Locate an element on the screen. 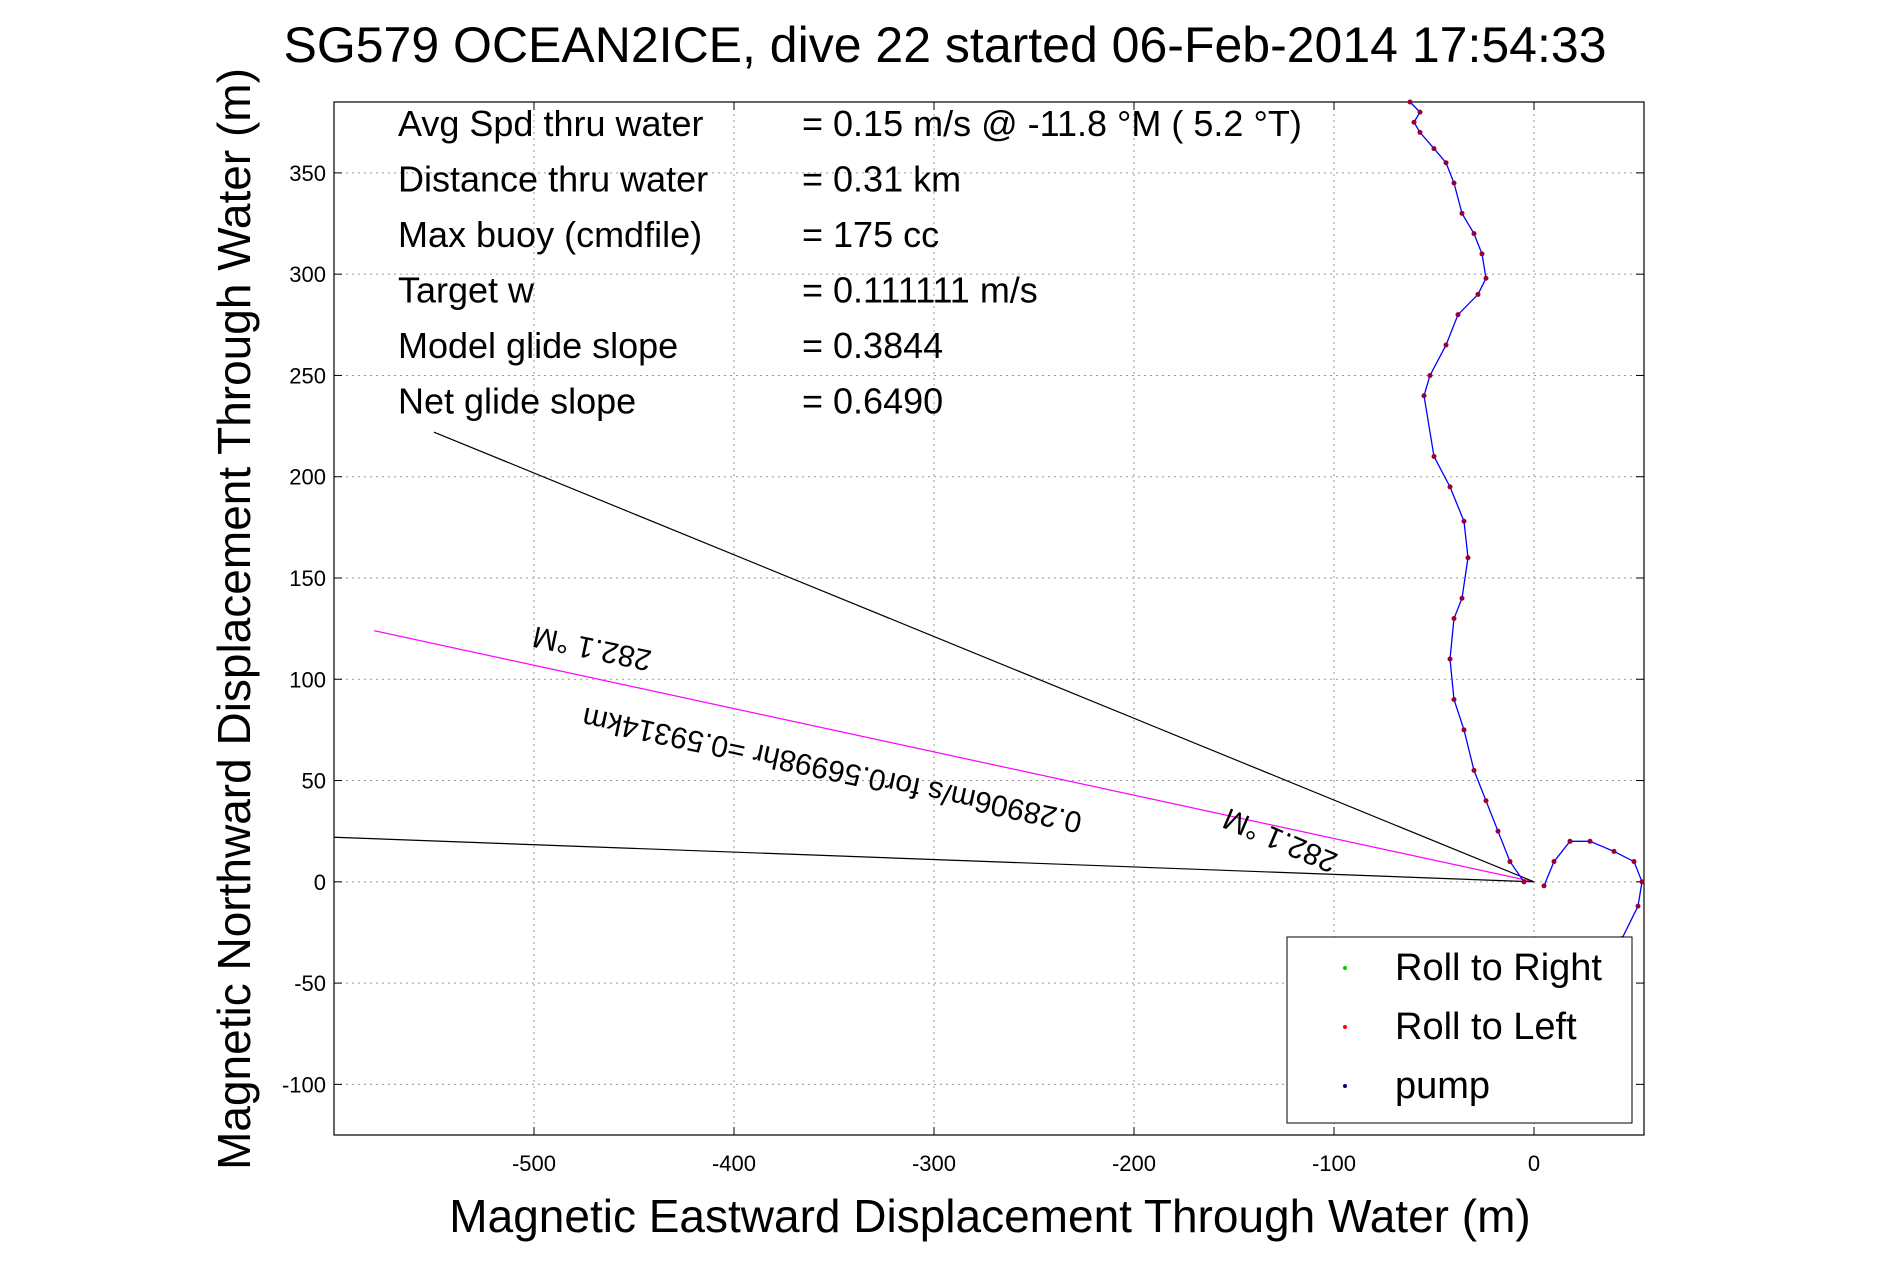 This screenshot has width=1891, height=1262. x-tick-label: -400 is located at coordinates (734, 1163).